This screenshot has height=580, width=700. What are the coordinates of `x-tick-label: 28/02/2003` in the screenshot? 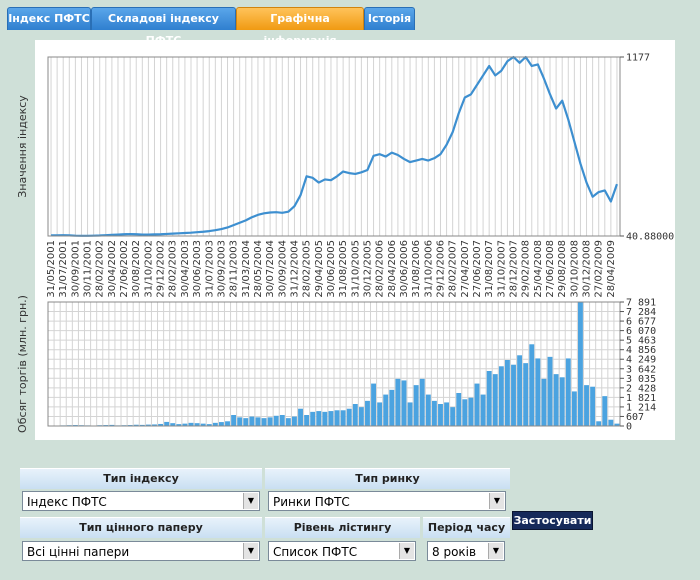 It's located at (173, 269).